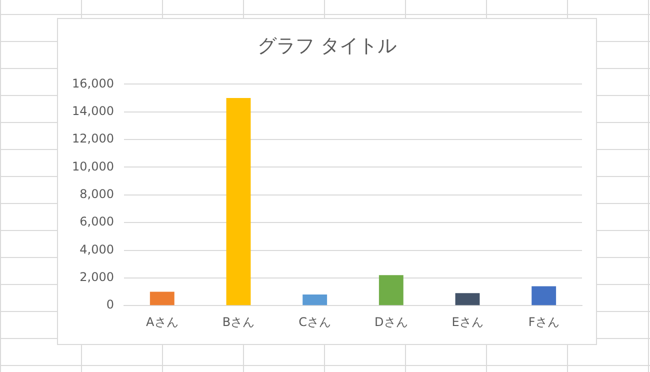  Describe the element at coordinates (93, 166) in the screenshot. I see `y-tick-label: 10,000` at that location.